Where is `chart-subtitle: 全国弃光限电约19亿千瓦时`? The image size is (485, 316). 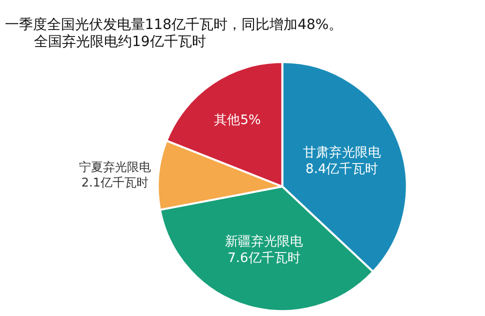 chart-subtitle: 全国弃光限电约19亿千瓦时 is located at coordinates (120, 42).